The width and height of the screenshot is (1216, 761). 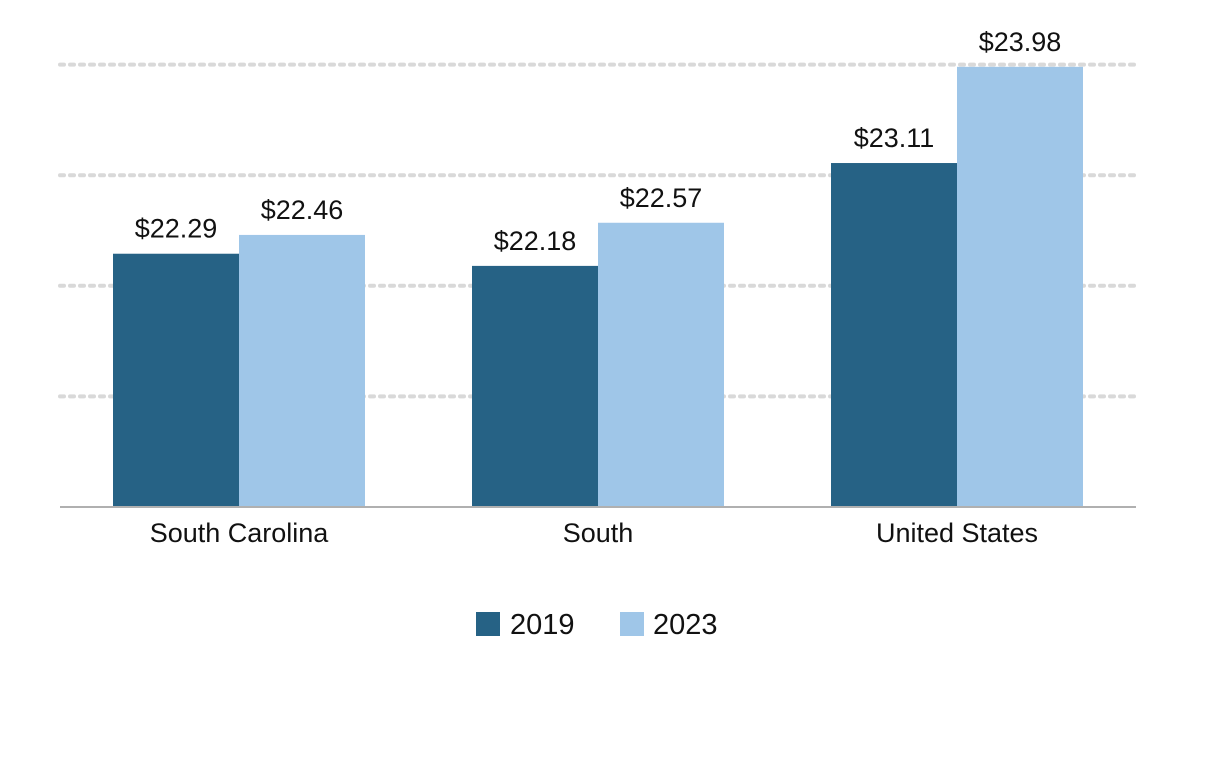 What do you see at coordinates (661, 198) in the screenshot?
I see `data-label: $22.57` at bounding box center [661, 198].